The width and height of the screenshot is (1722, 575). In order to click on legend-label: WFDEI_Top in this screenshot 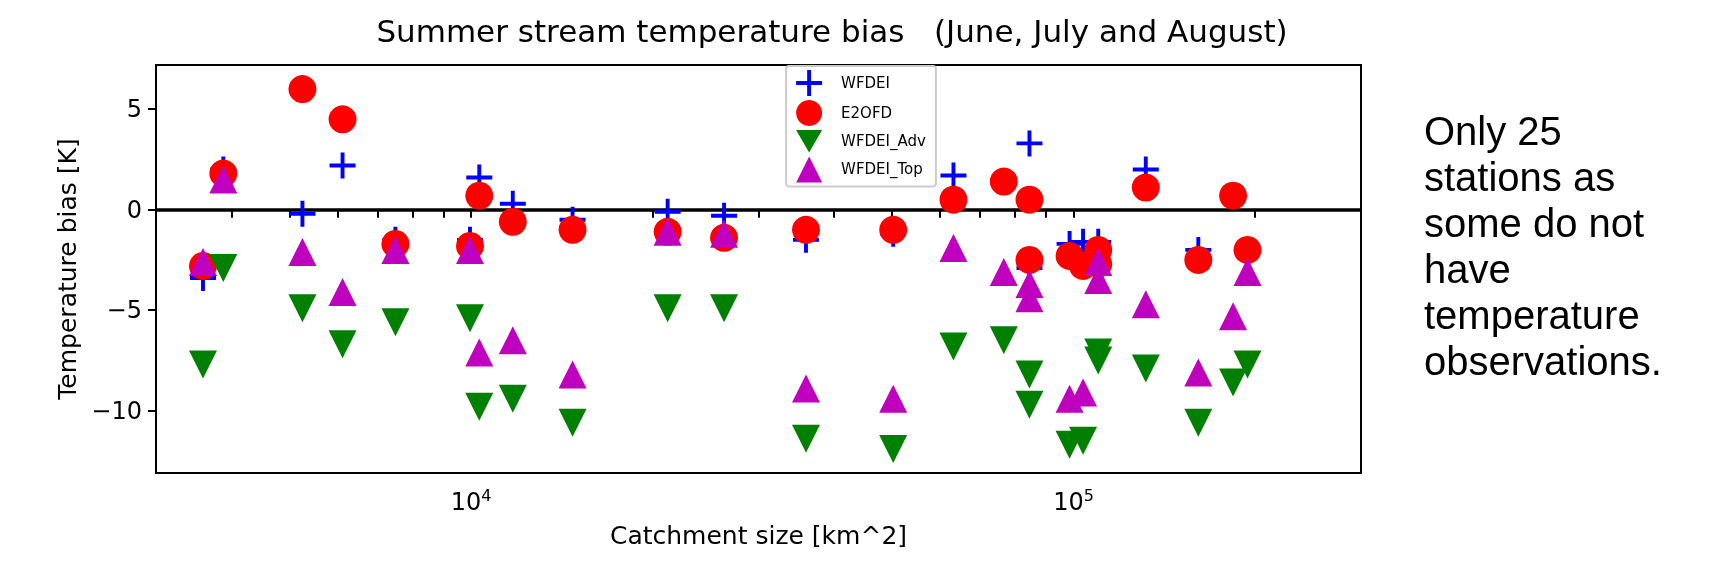, I will do `click(882, 170)`.